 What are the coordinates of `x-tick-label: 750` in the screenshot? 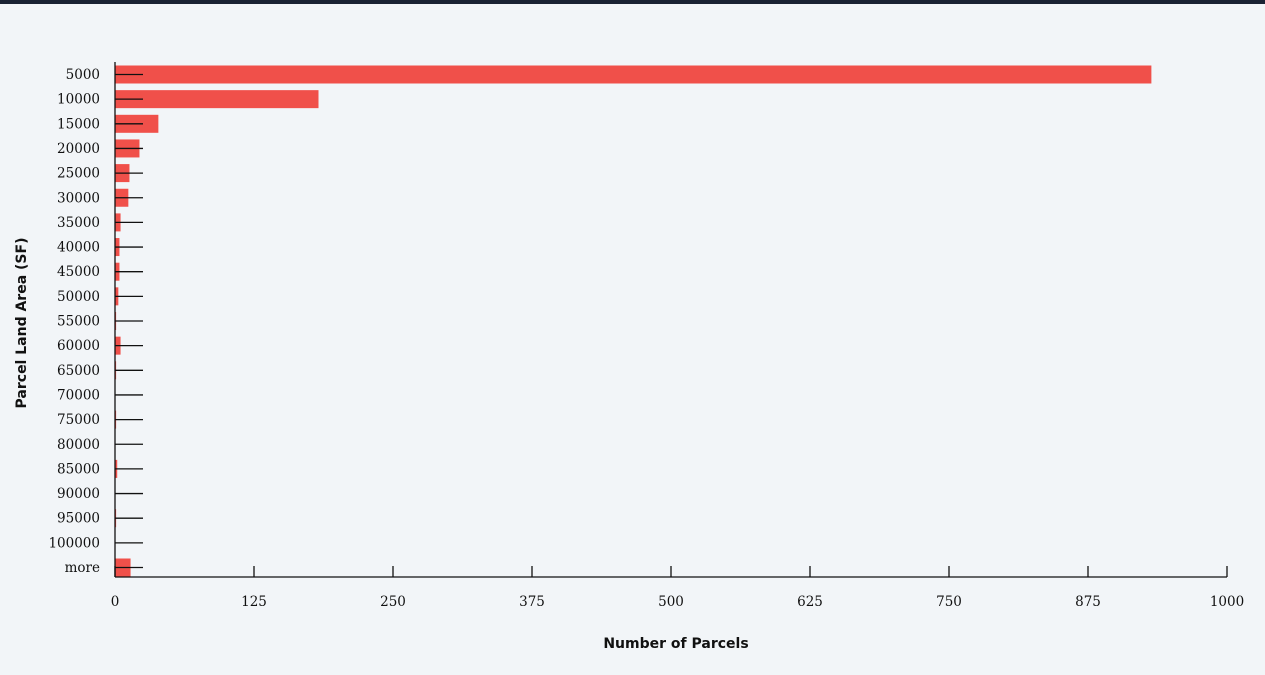 It's located at (949, 602).